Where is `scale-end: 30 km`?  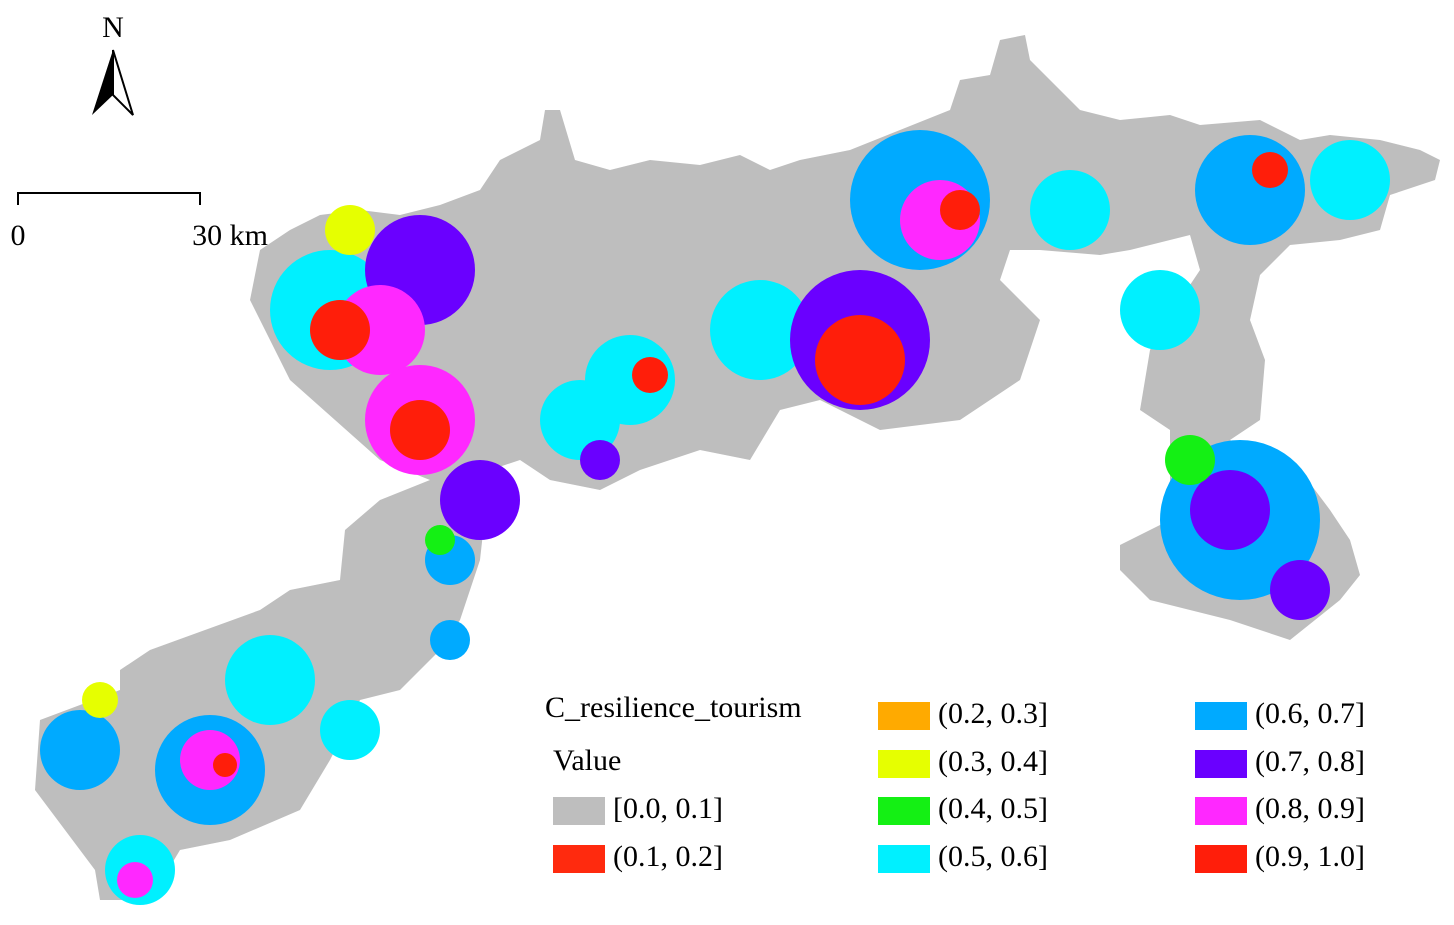 scale-end: 30 km is located at coordinates (230, 235).